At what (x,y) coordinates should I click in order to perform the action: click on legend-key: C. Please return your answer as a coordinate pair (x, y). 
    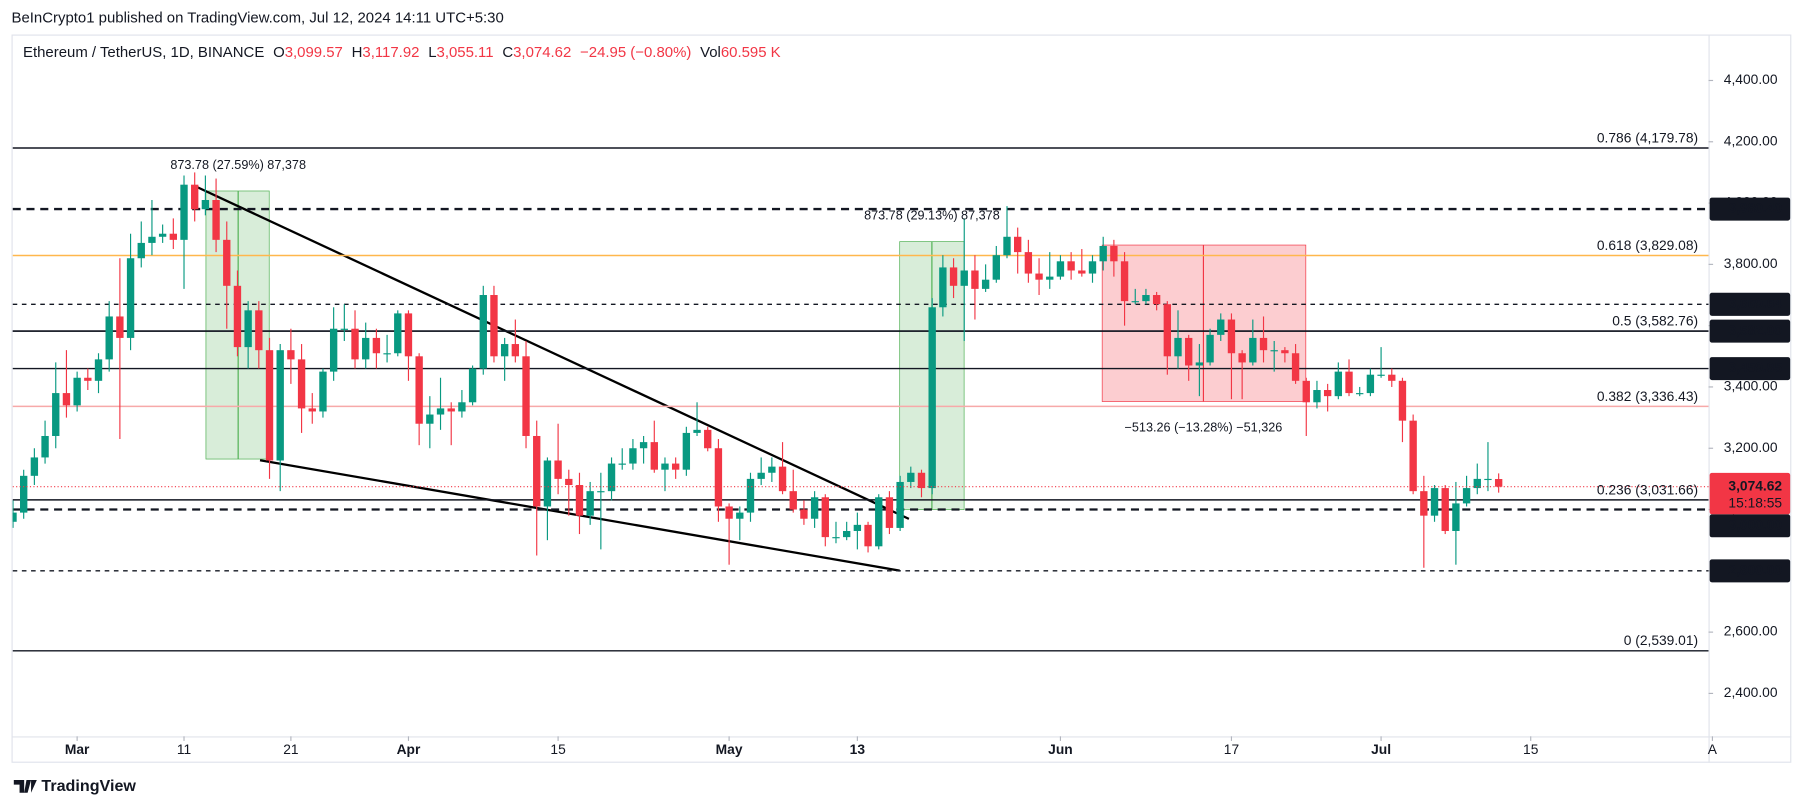
    Looking at the image, I should click on (507, 52).